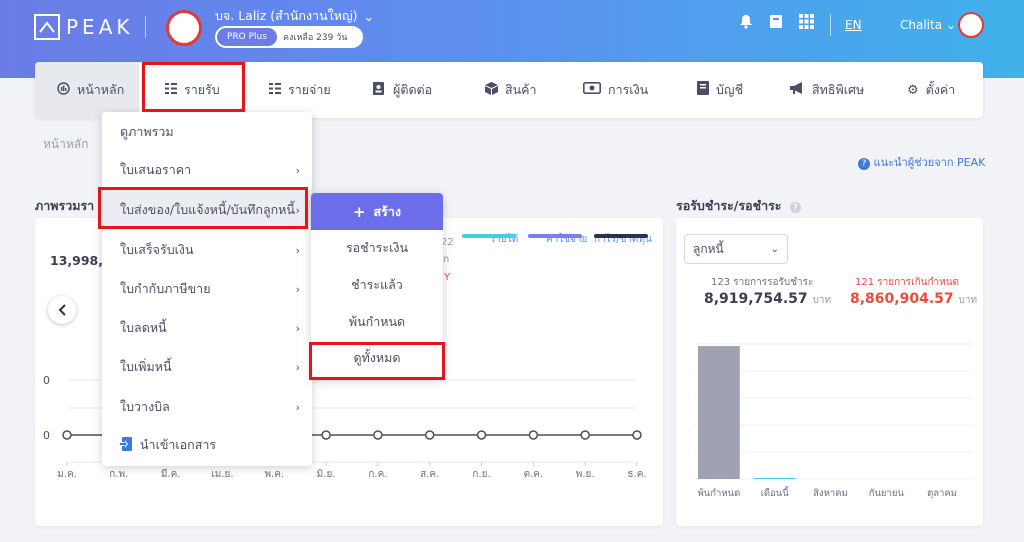  What do you see at coordinates (377, 321) in the screenshot?
I see `submenu-item-overdue: พ้นกำหนด` at bounding box center [377, 321].